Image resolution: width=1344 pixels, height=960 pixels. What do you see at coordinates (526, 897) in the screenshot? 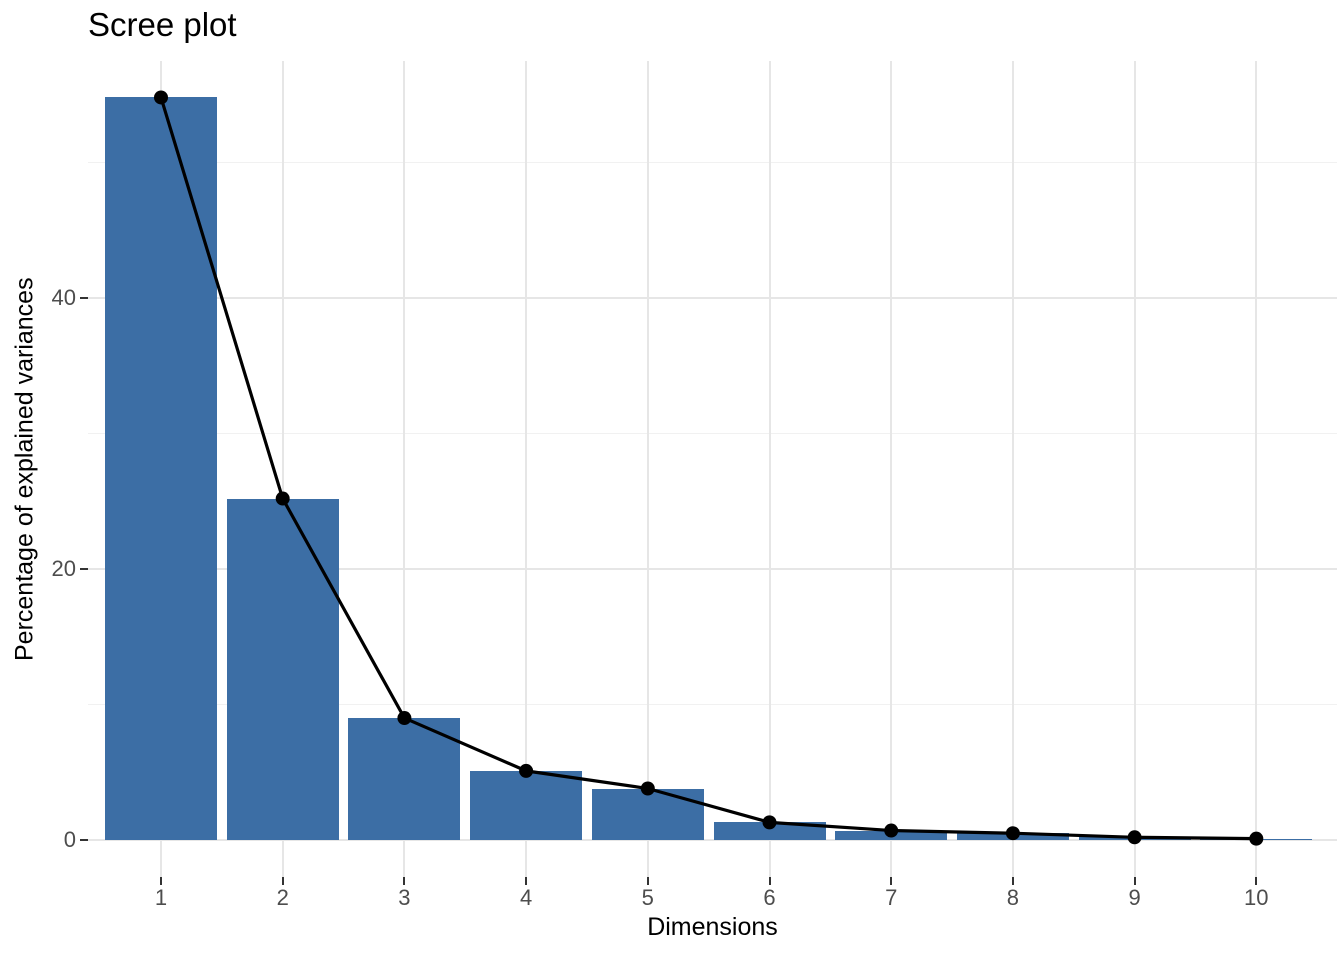
I see `x-tick-label: 4` at bounding box center [526, 897].